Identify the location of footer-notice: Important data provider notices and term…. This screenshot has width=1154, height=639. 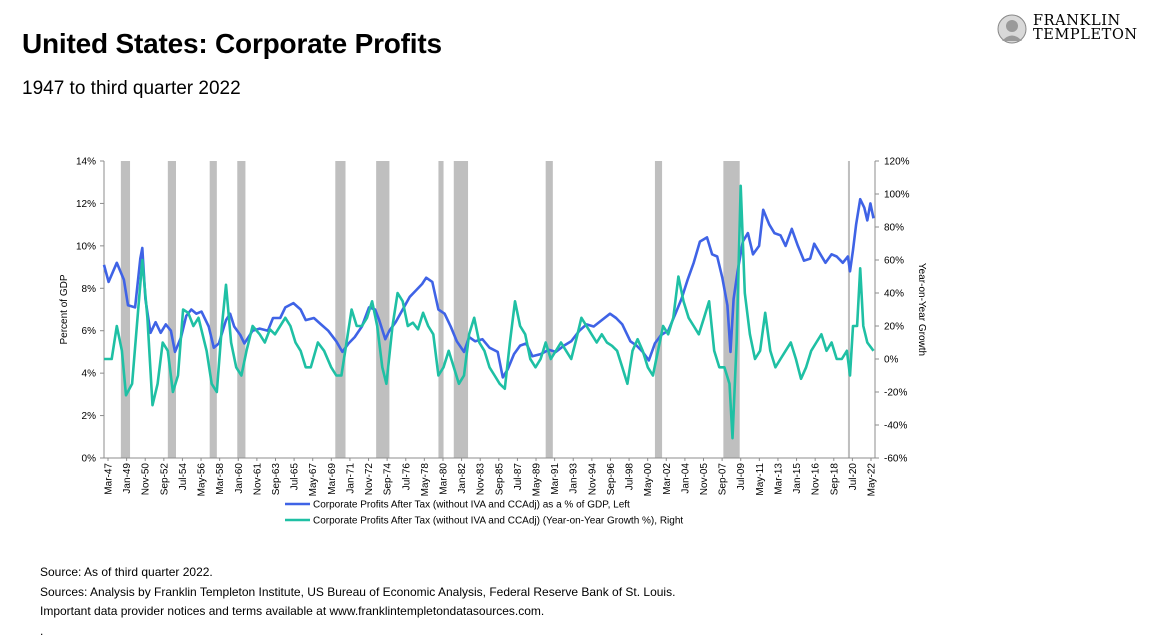
(292, 611).